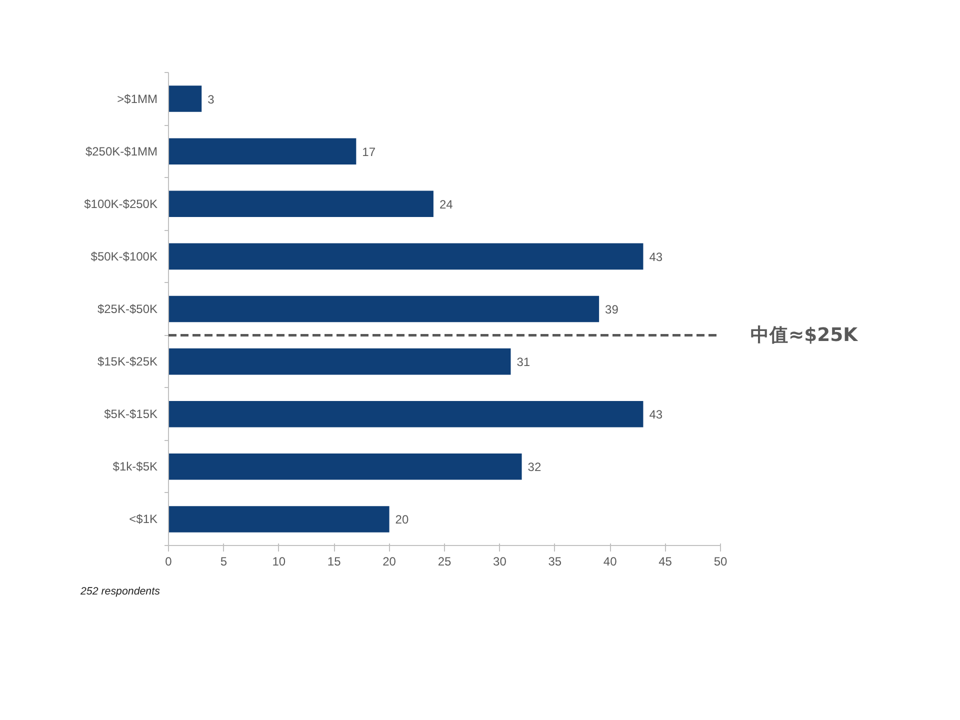  Describe the element at coordinates (135, 467) in the screenshot. I see `y-tick-label: $1k-$5K` at that location.